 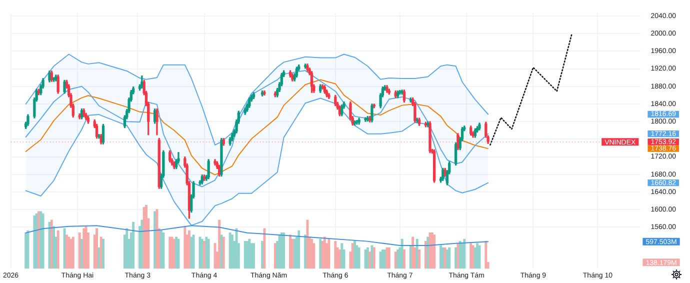 What do you see at coordinates (531, 89) in the screenshot?
I see `line-series` at bounding box center [531, 89].